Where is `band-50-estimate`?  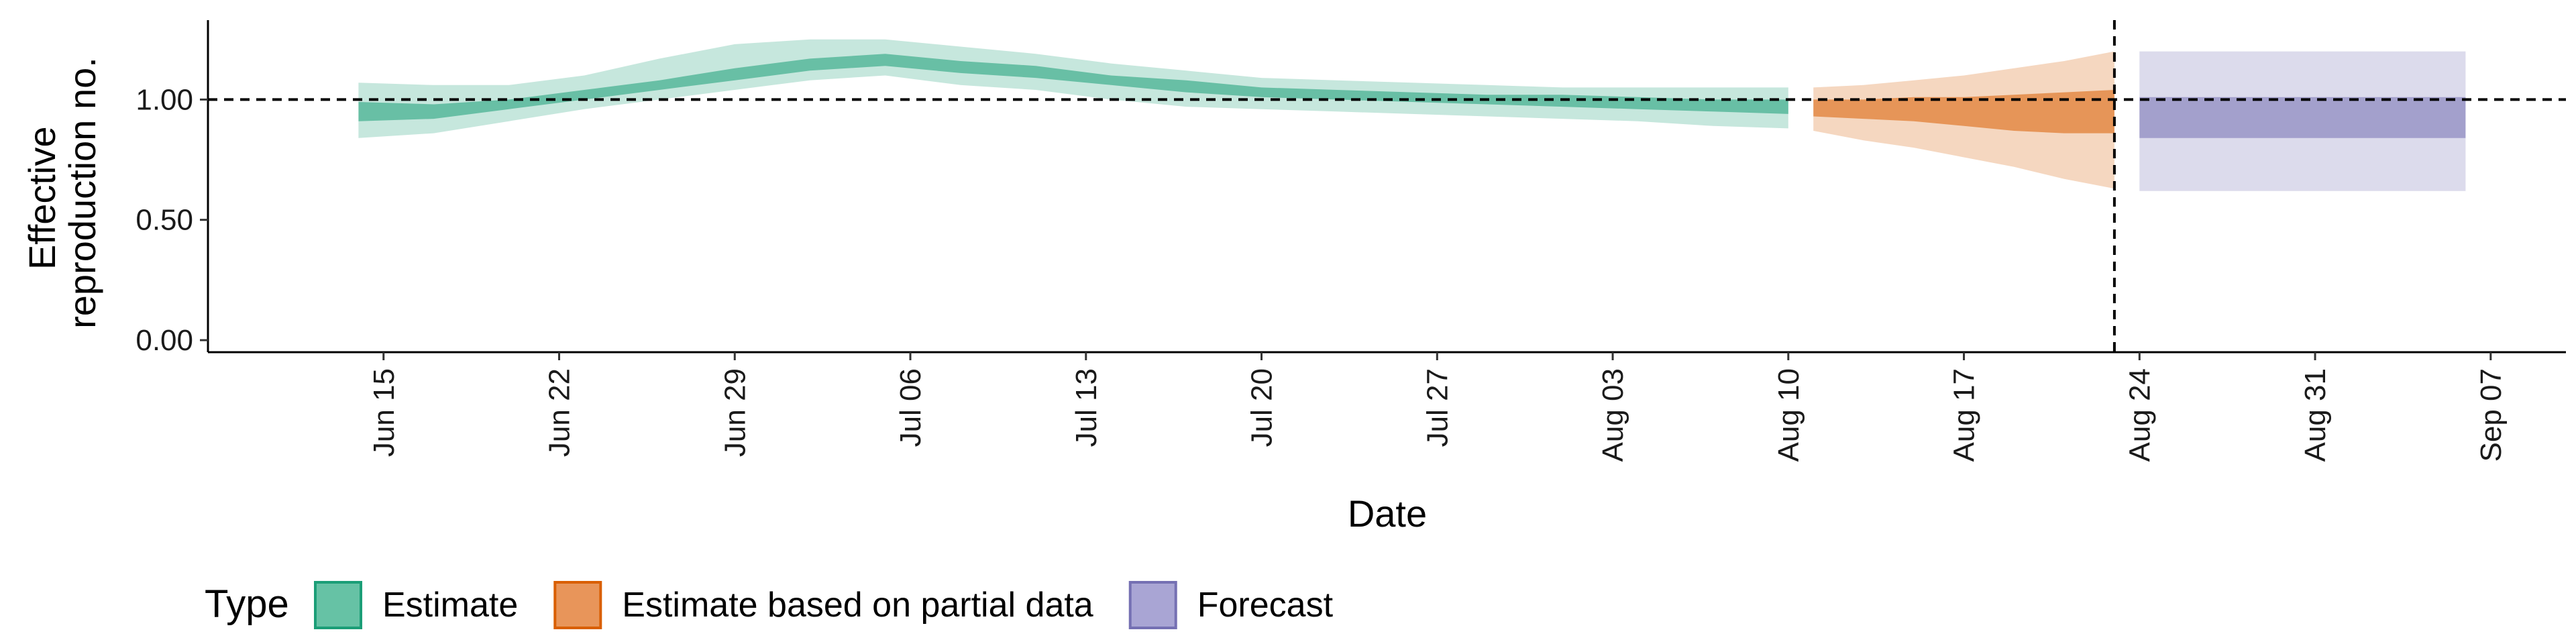
band-50-estimate is located at coordinates (1073, 87).